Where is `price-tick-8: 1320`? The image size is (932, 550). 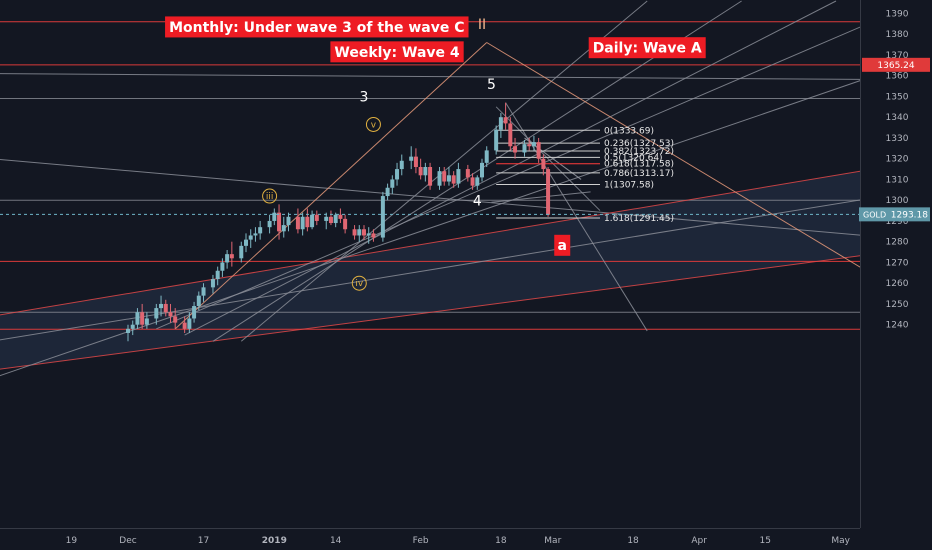
price-tick-8: 1320 is located at coordinates (897, 160).